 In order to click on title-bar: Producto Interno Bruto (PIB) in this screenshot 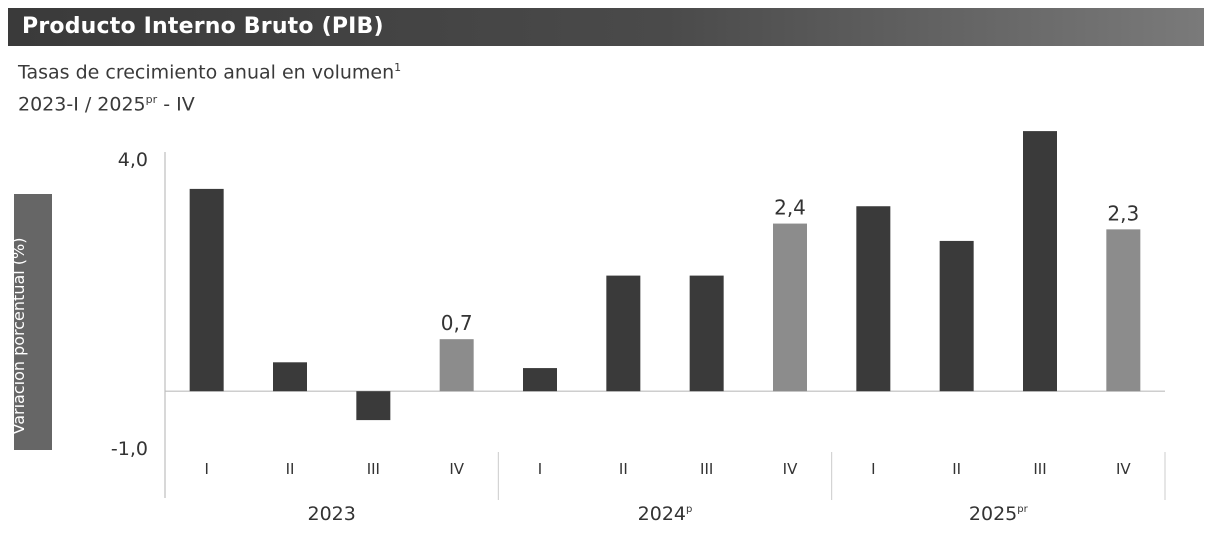, I will do `click(606, 27)`.